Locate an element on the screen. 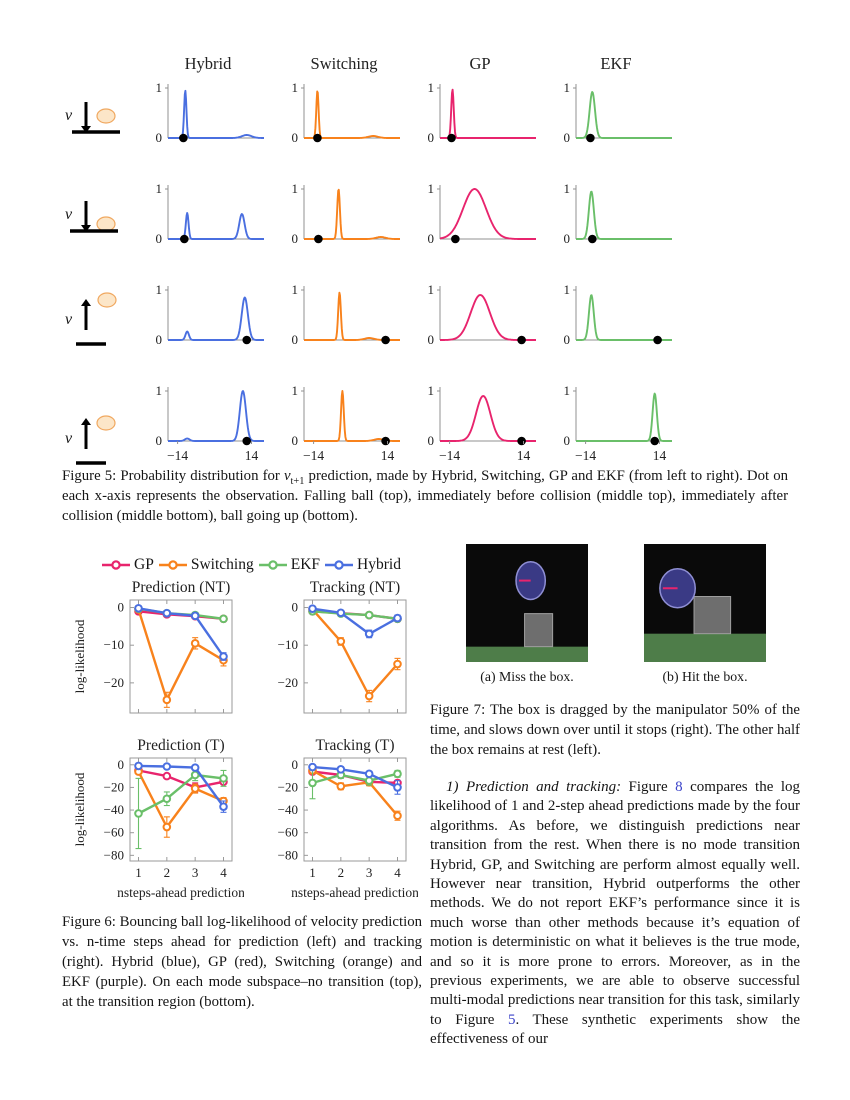  fig6-chart-prediction-nt-: Prediction (NT) 0 −10 −20 log-likelihood is located at coordinates (152, 646).